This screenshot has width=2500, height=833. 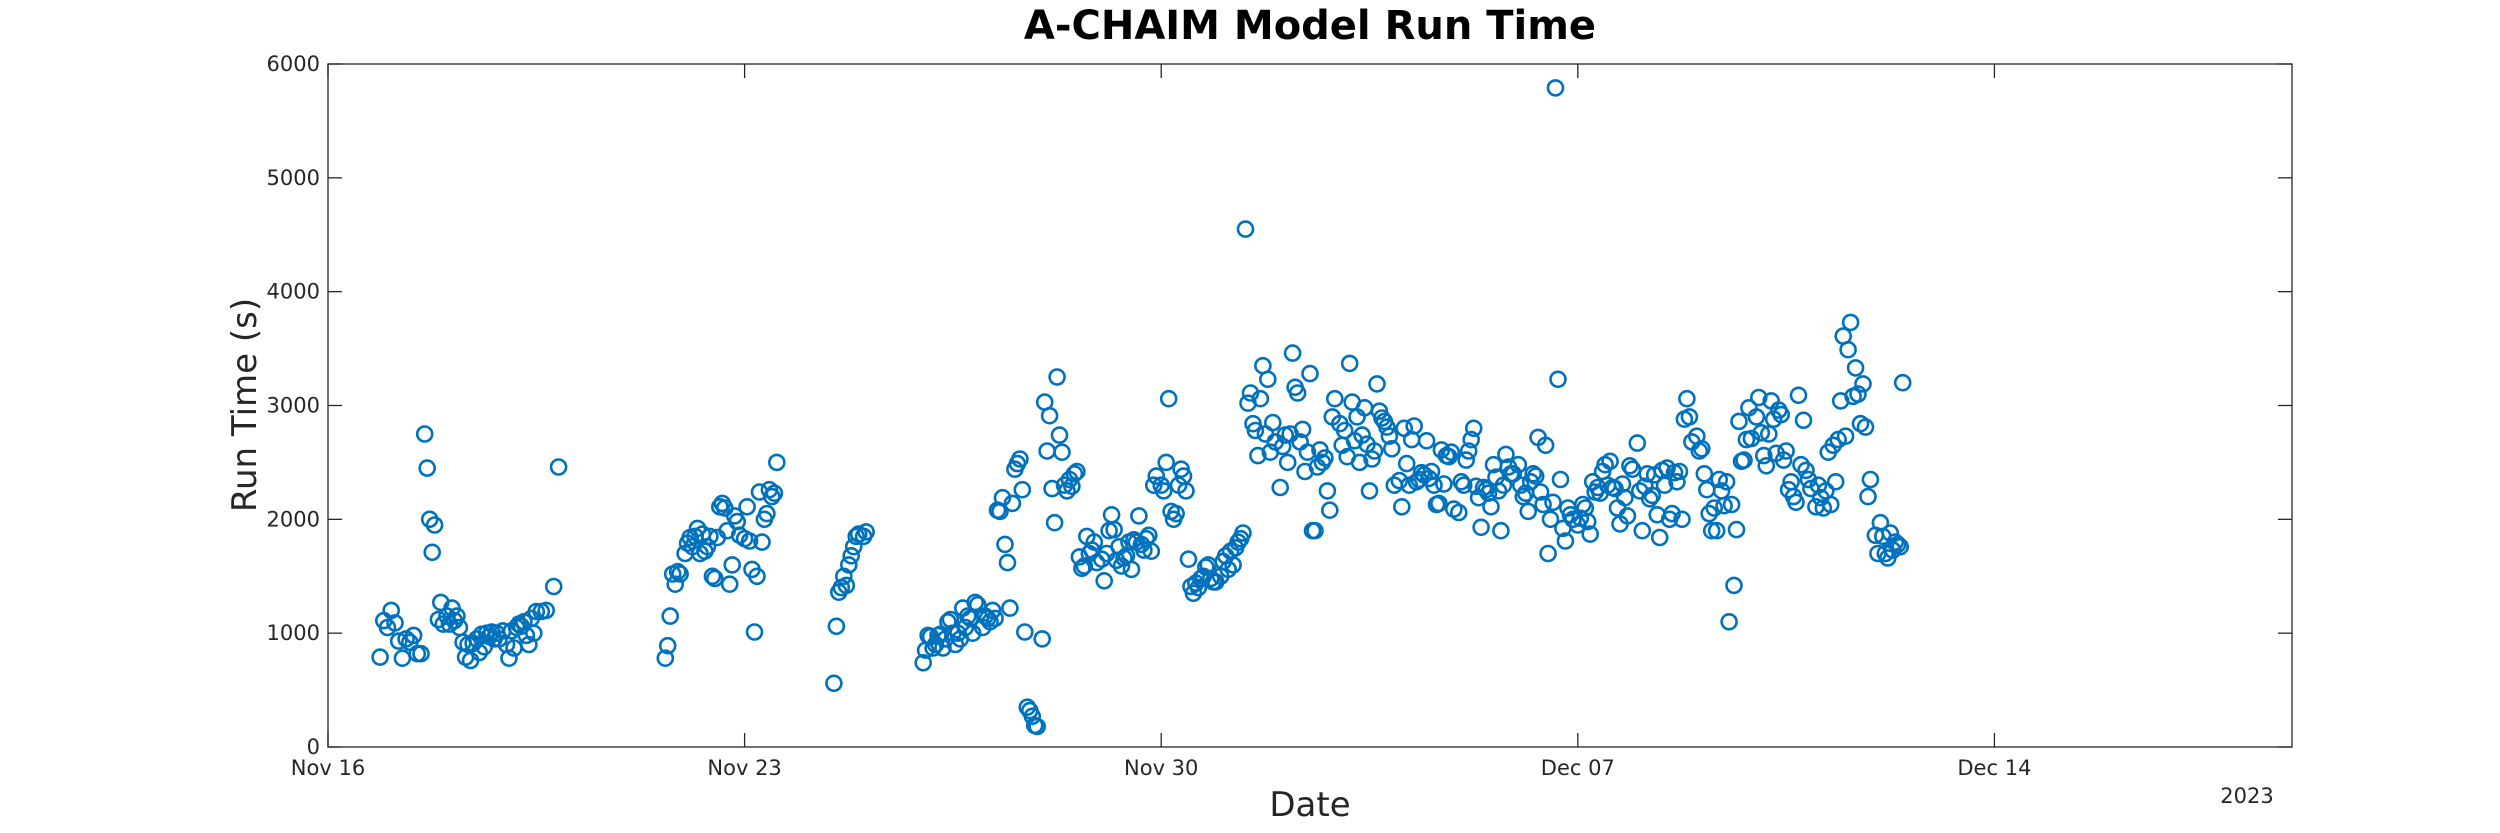 I want to click on y-tick-label: 6000, so click(x=293, y=64).